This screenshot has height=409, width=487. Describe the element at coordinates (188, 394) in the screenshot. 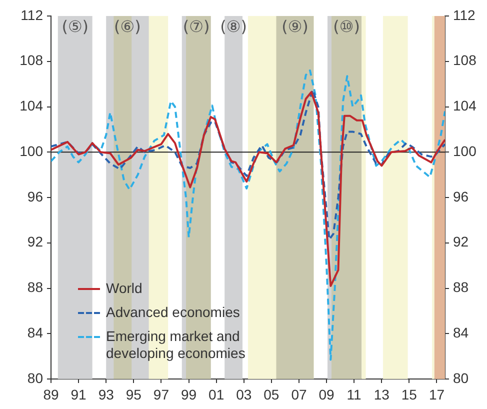

I see `x-tick-label: 99` at that location.